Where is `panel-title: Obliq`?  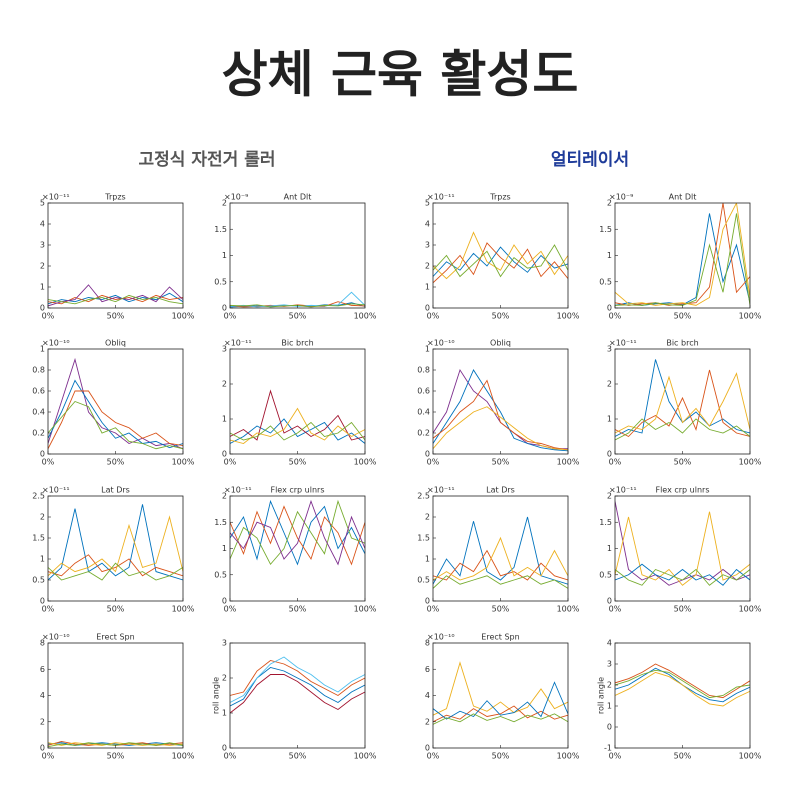 panel-title: Obliq is located at coordinates (500, 343).